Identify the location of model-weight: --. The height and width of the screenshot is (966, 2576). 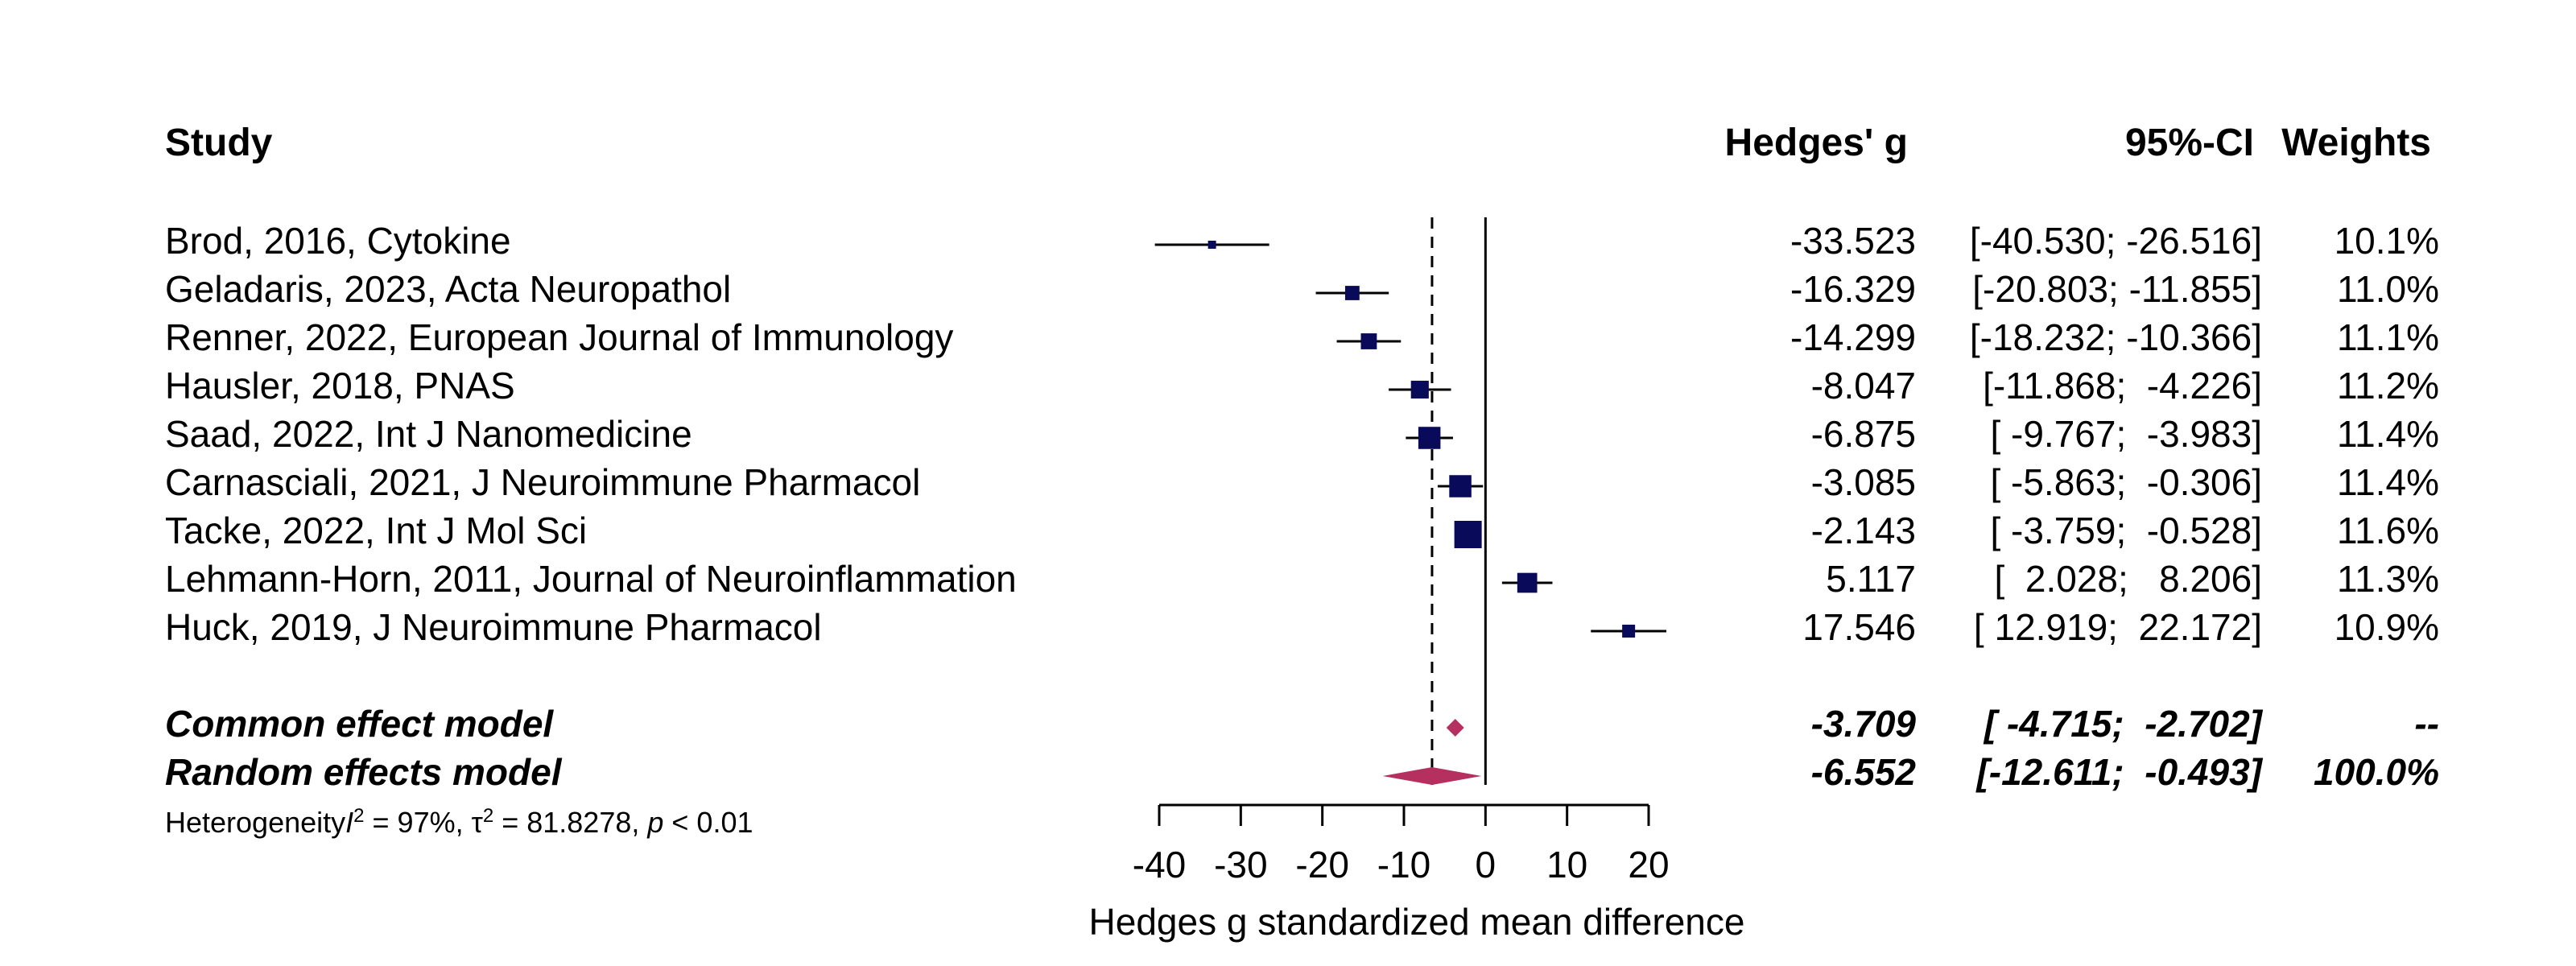
(2426, 724).